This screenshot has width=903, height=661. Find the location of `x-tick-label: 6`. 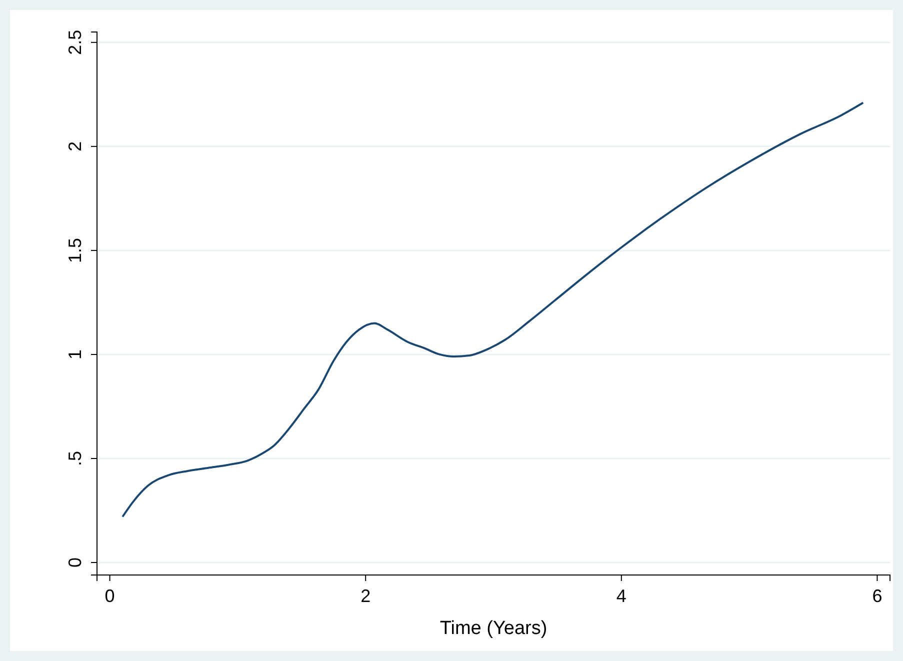

x-tick-label: 6 is located at coordinates (877, 596).